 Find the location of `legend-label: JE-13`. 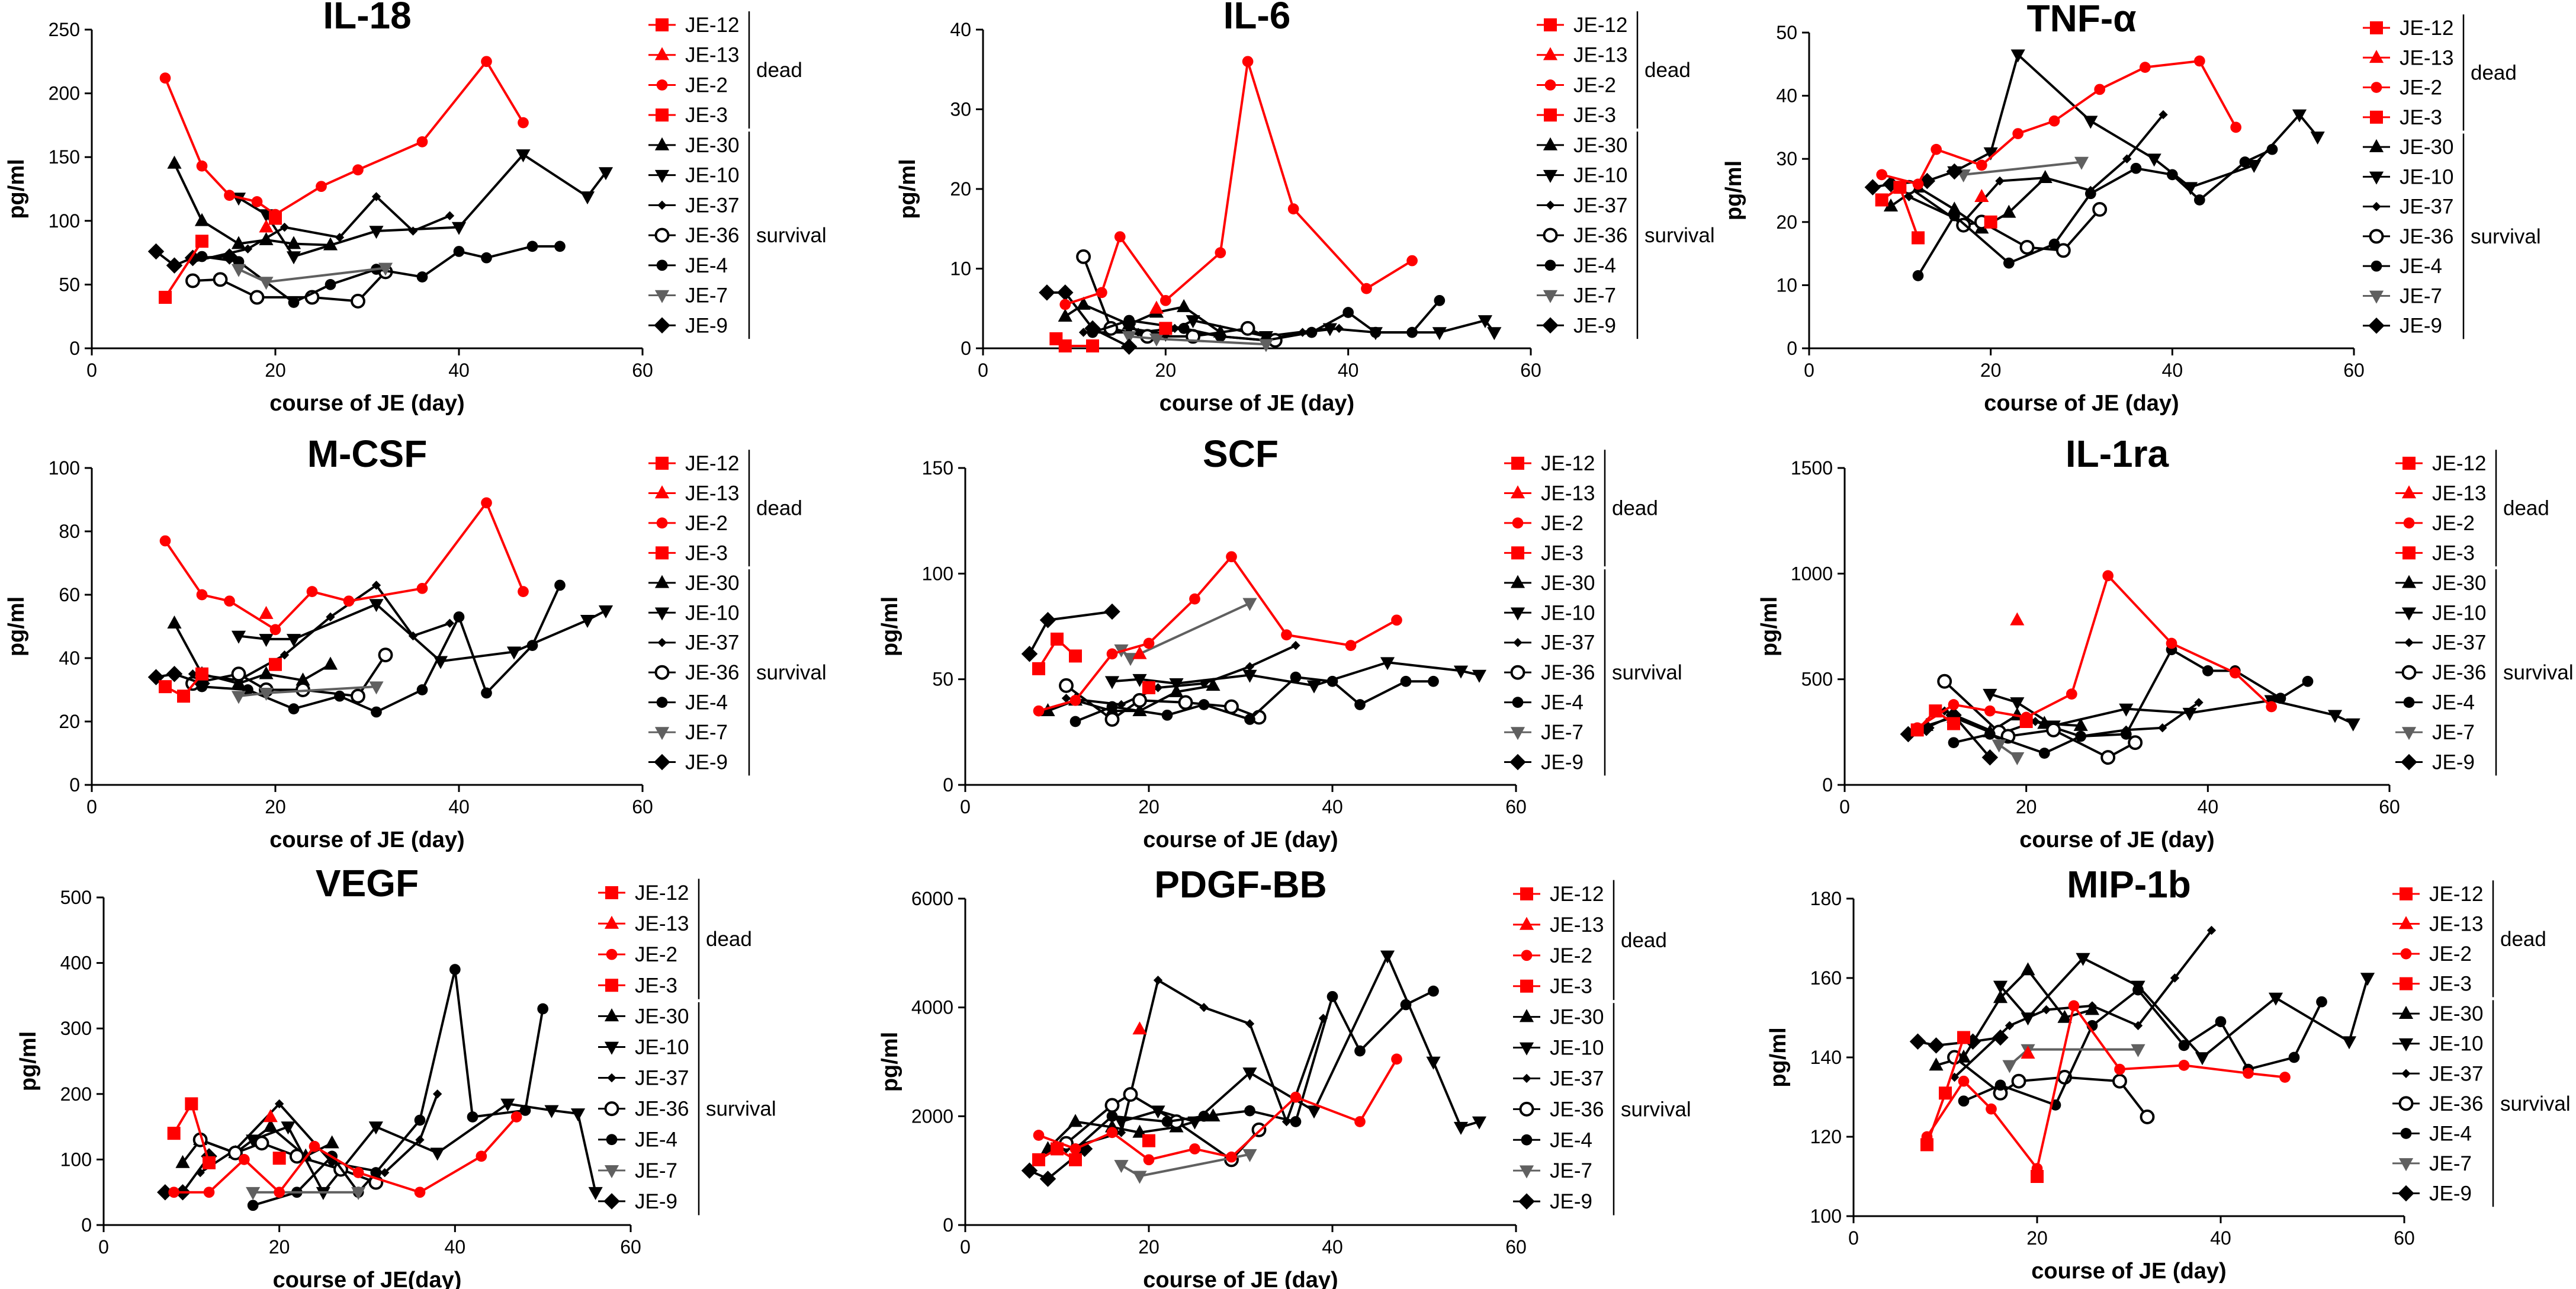

legend-label: JE-13 is located at coordinates (662, 924).